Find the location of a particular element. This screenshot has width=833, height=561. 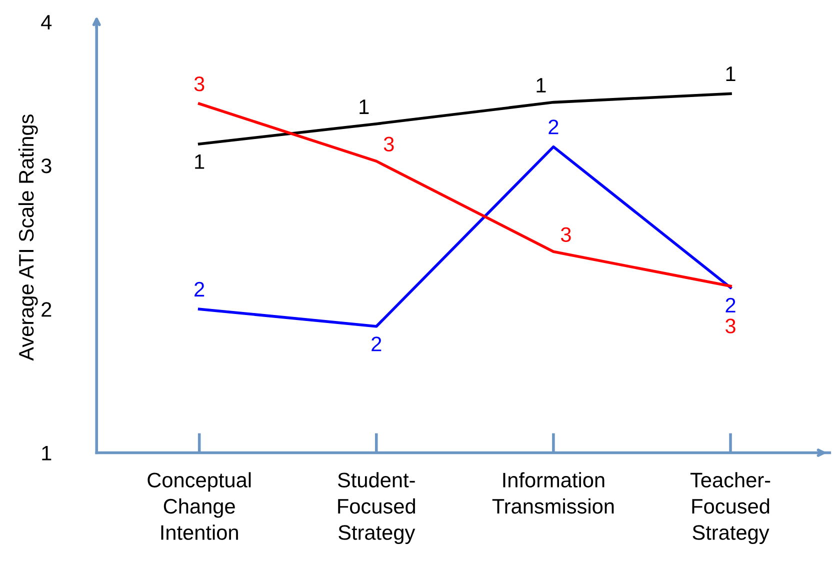

y-axis-title: Average ATI Scale Ratings is located at coordinates (28, 237).